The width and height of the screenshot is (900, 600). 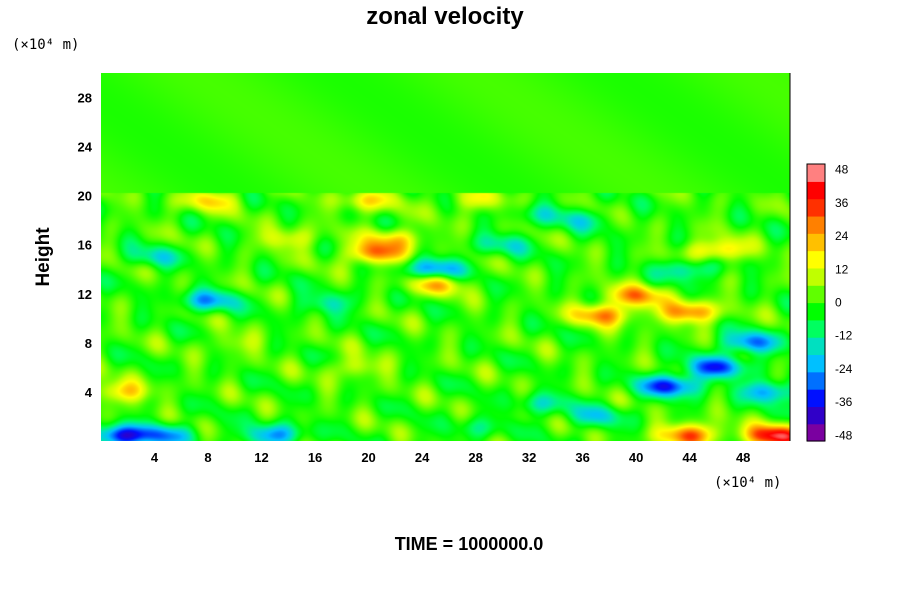 I want to click on x-tick-label: 48, so click(x=743, y=457).